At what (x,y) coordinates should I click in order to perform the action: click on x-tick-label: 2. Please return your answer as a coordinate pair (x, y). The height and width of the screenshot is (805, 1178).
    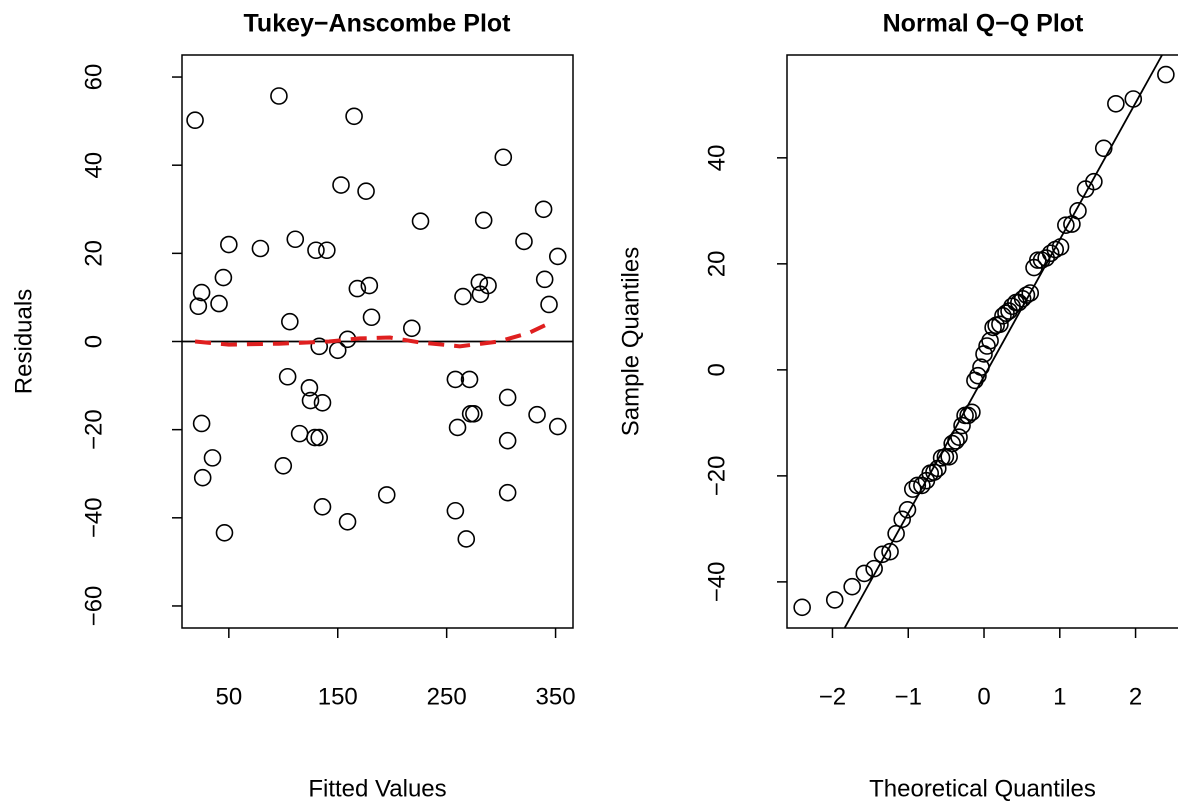
    Looking at the image, I should click on (1135, 696).